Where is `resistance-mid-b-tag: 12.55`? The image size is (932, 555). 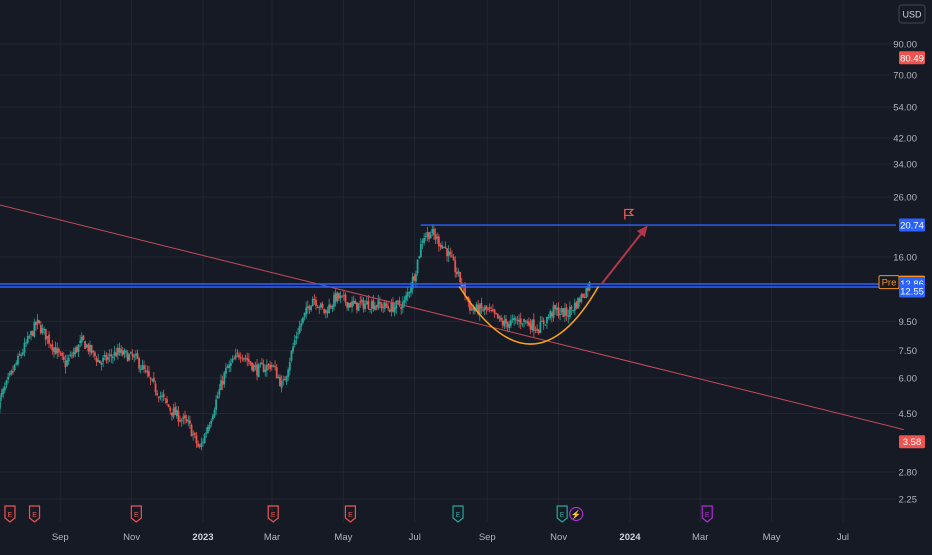 resistance-mid-b-tag: 12.55 is located at coordinates (912, 291).